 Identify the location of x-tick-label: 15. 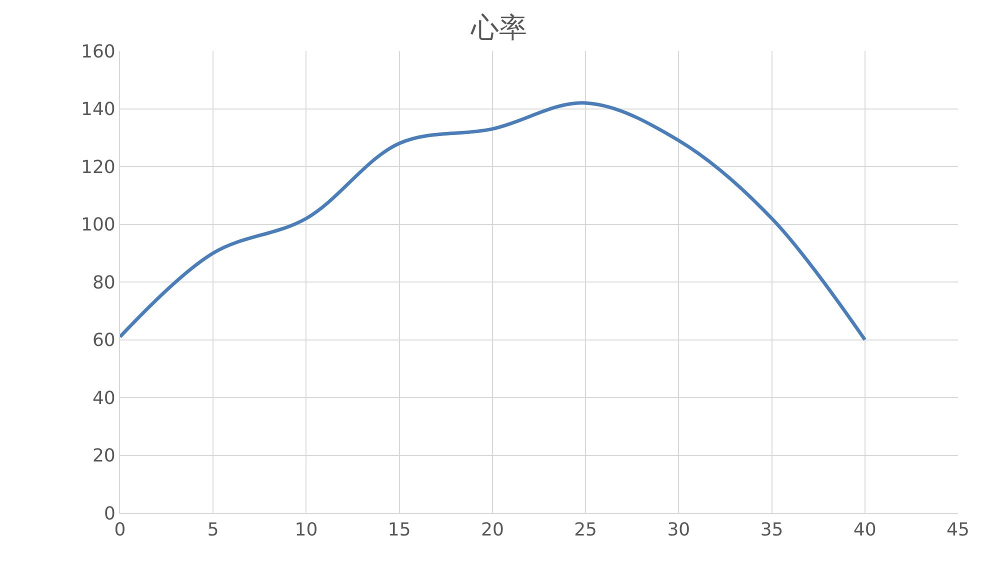
(399, 530).